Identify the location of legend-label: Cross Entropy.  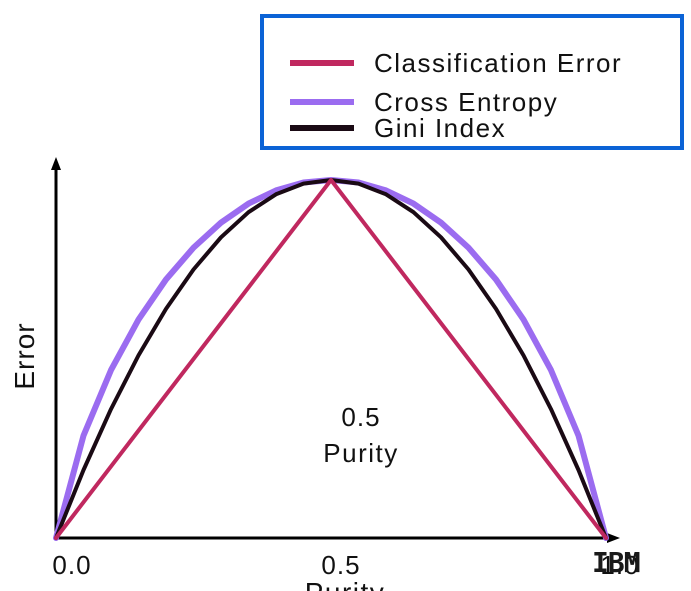
(466, 101).